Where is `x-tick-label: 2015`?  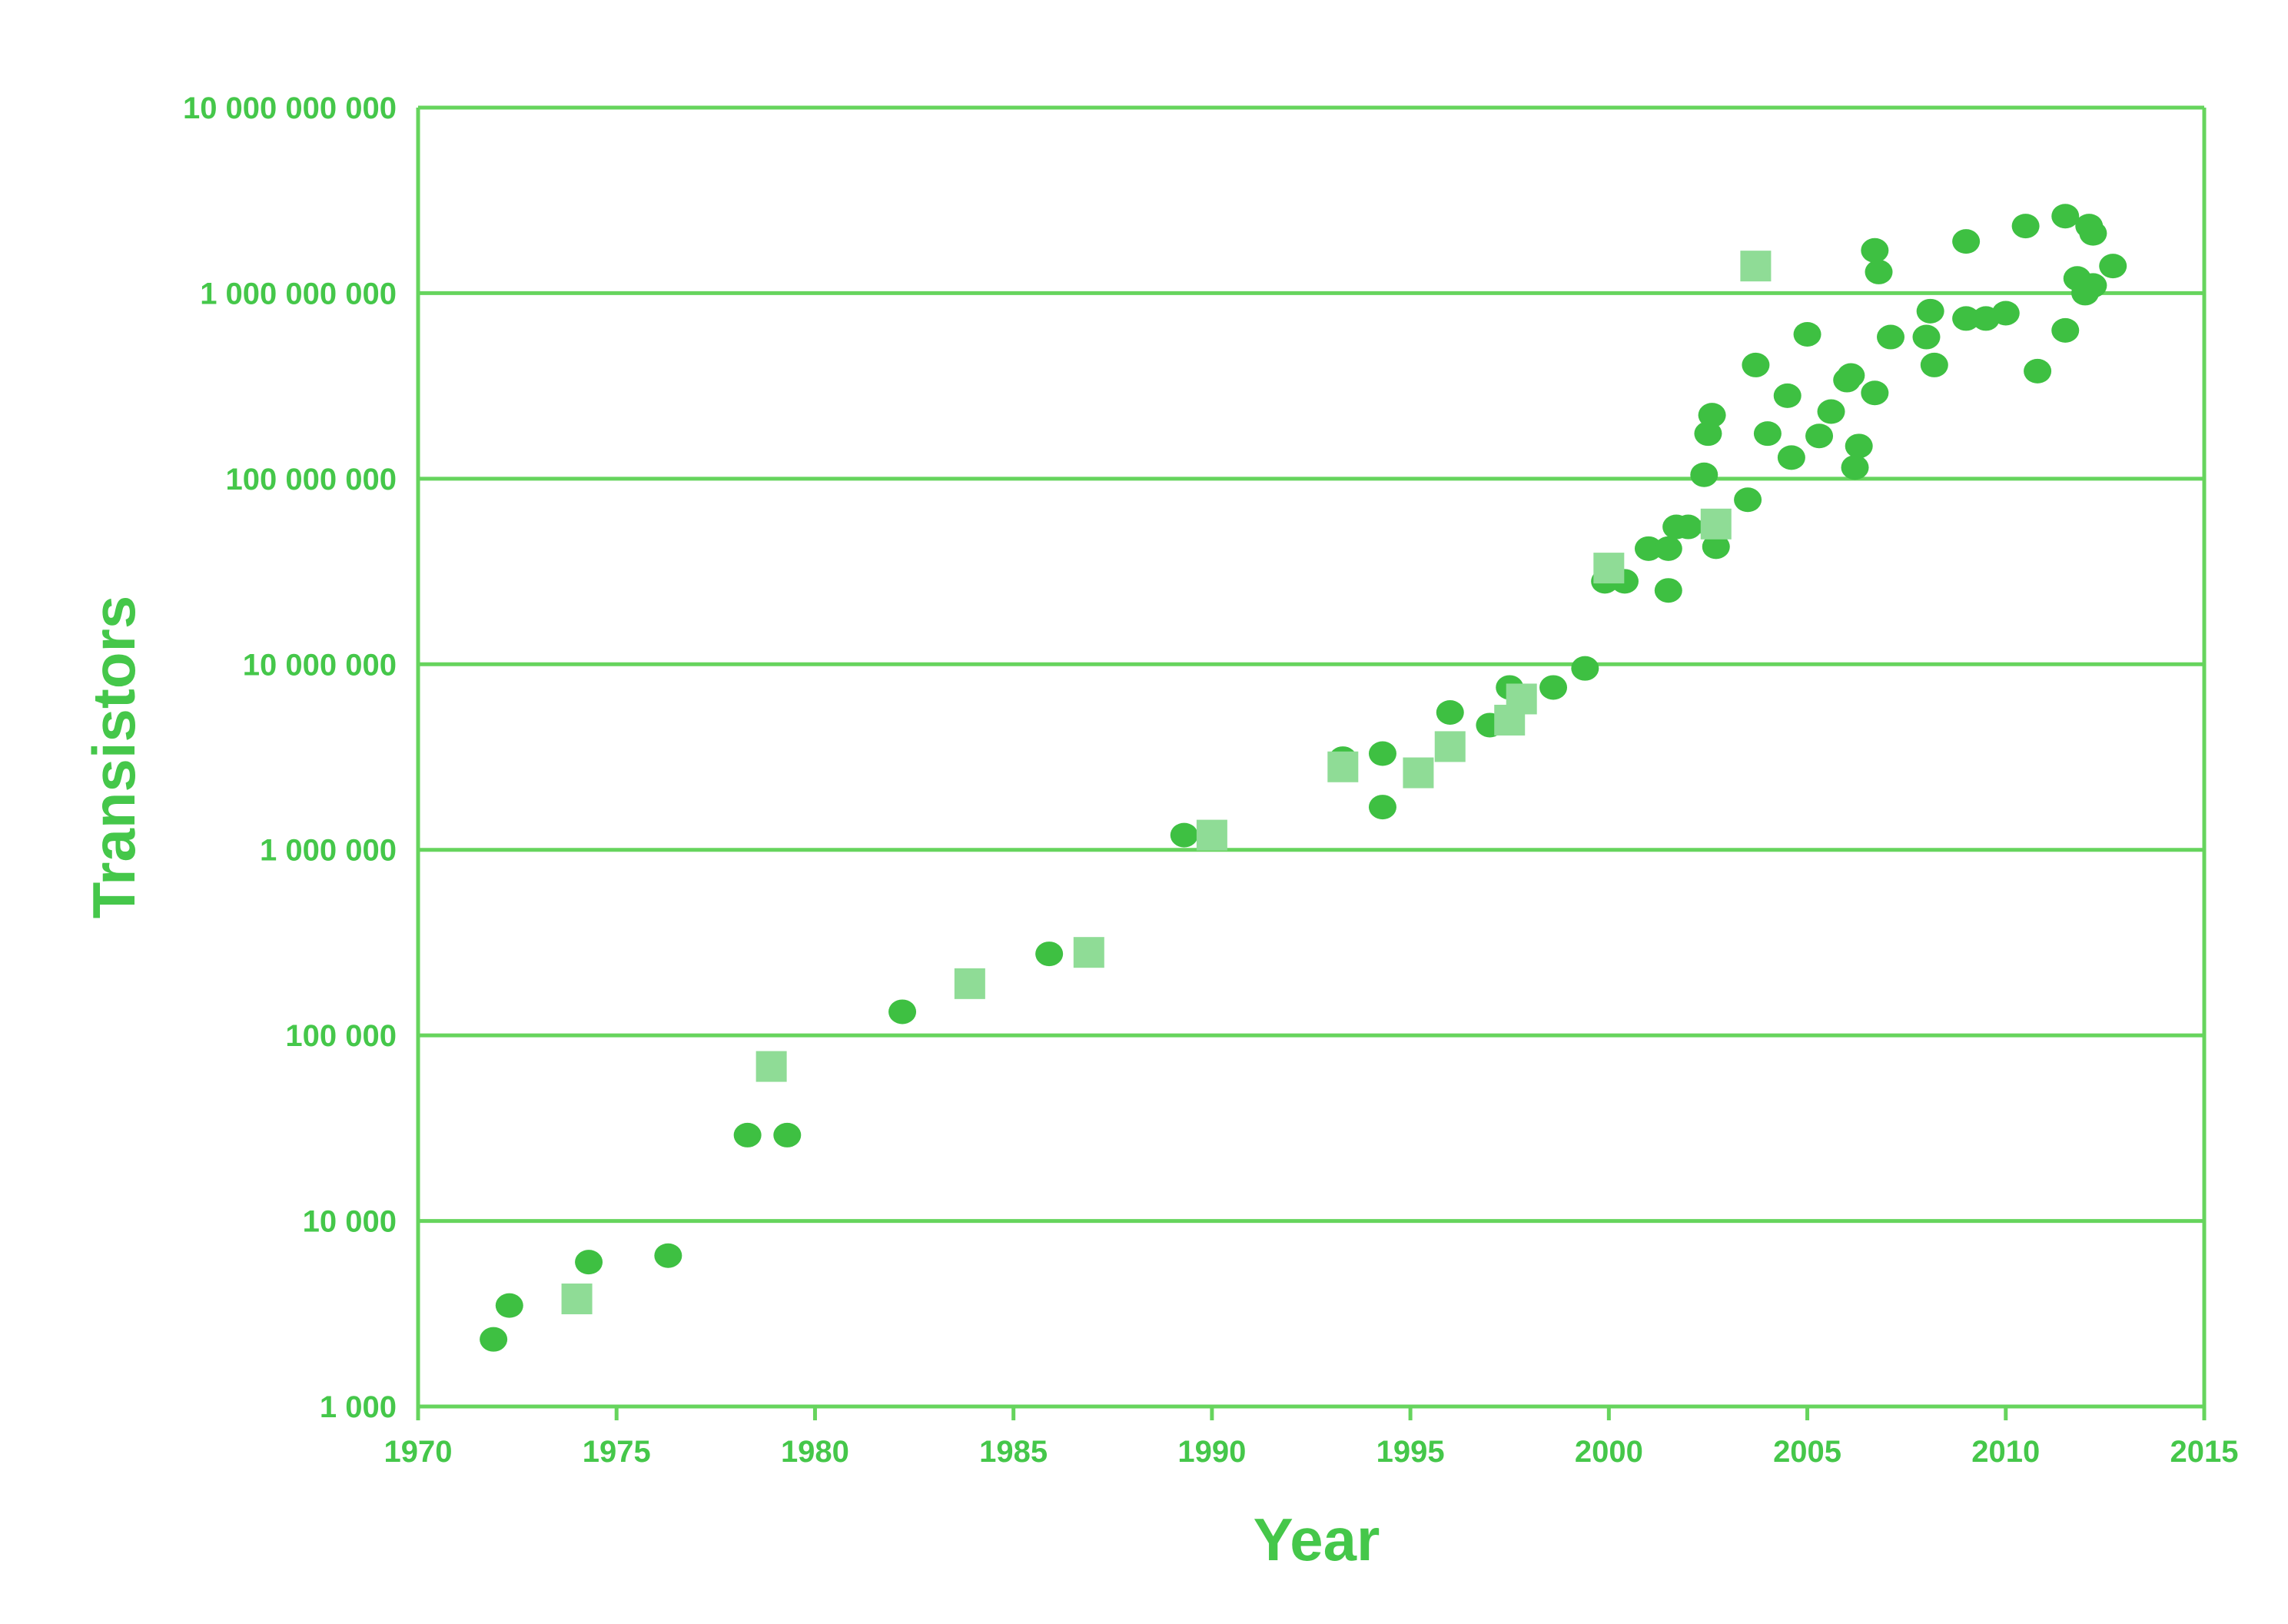 x-tick-label: 2015 is located at coordinates (2204, 1452).